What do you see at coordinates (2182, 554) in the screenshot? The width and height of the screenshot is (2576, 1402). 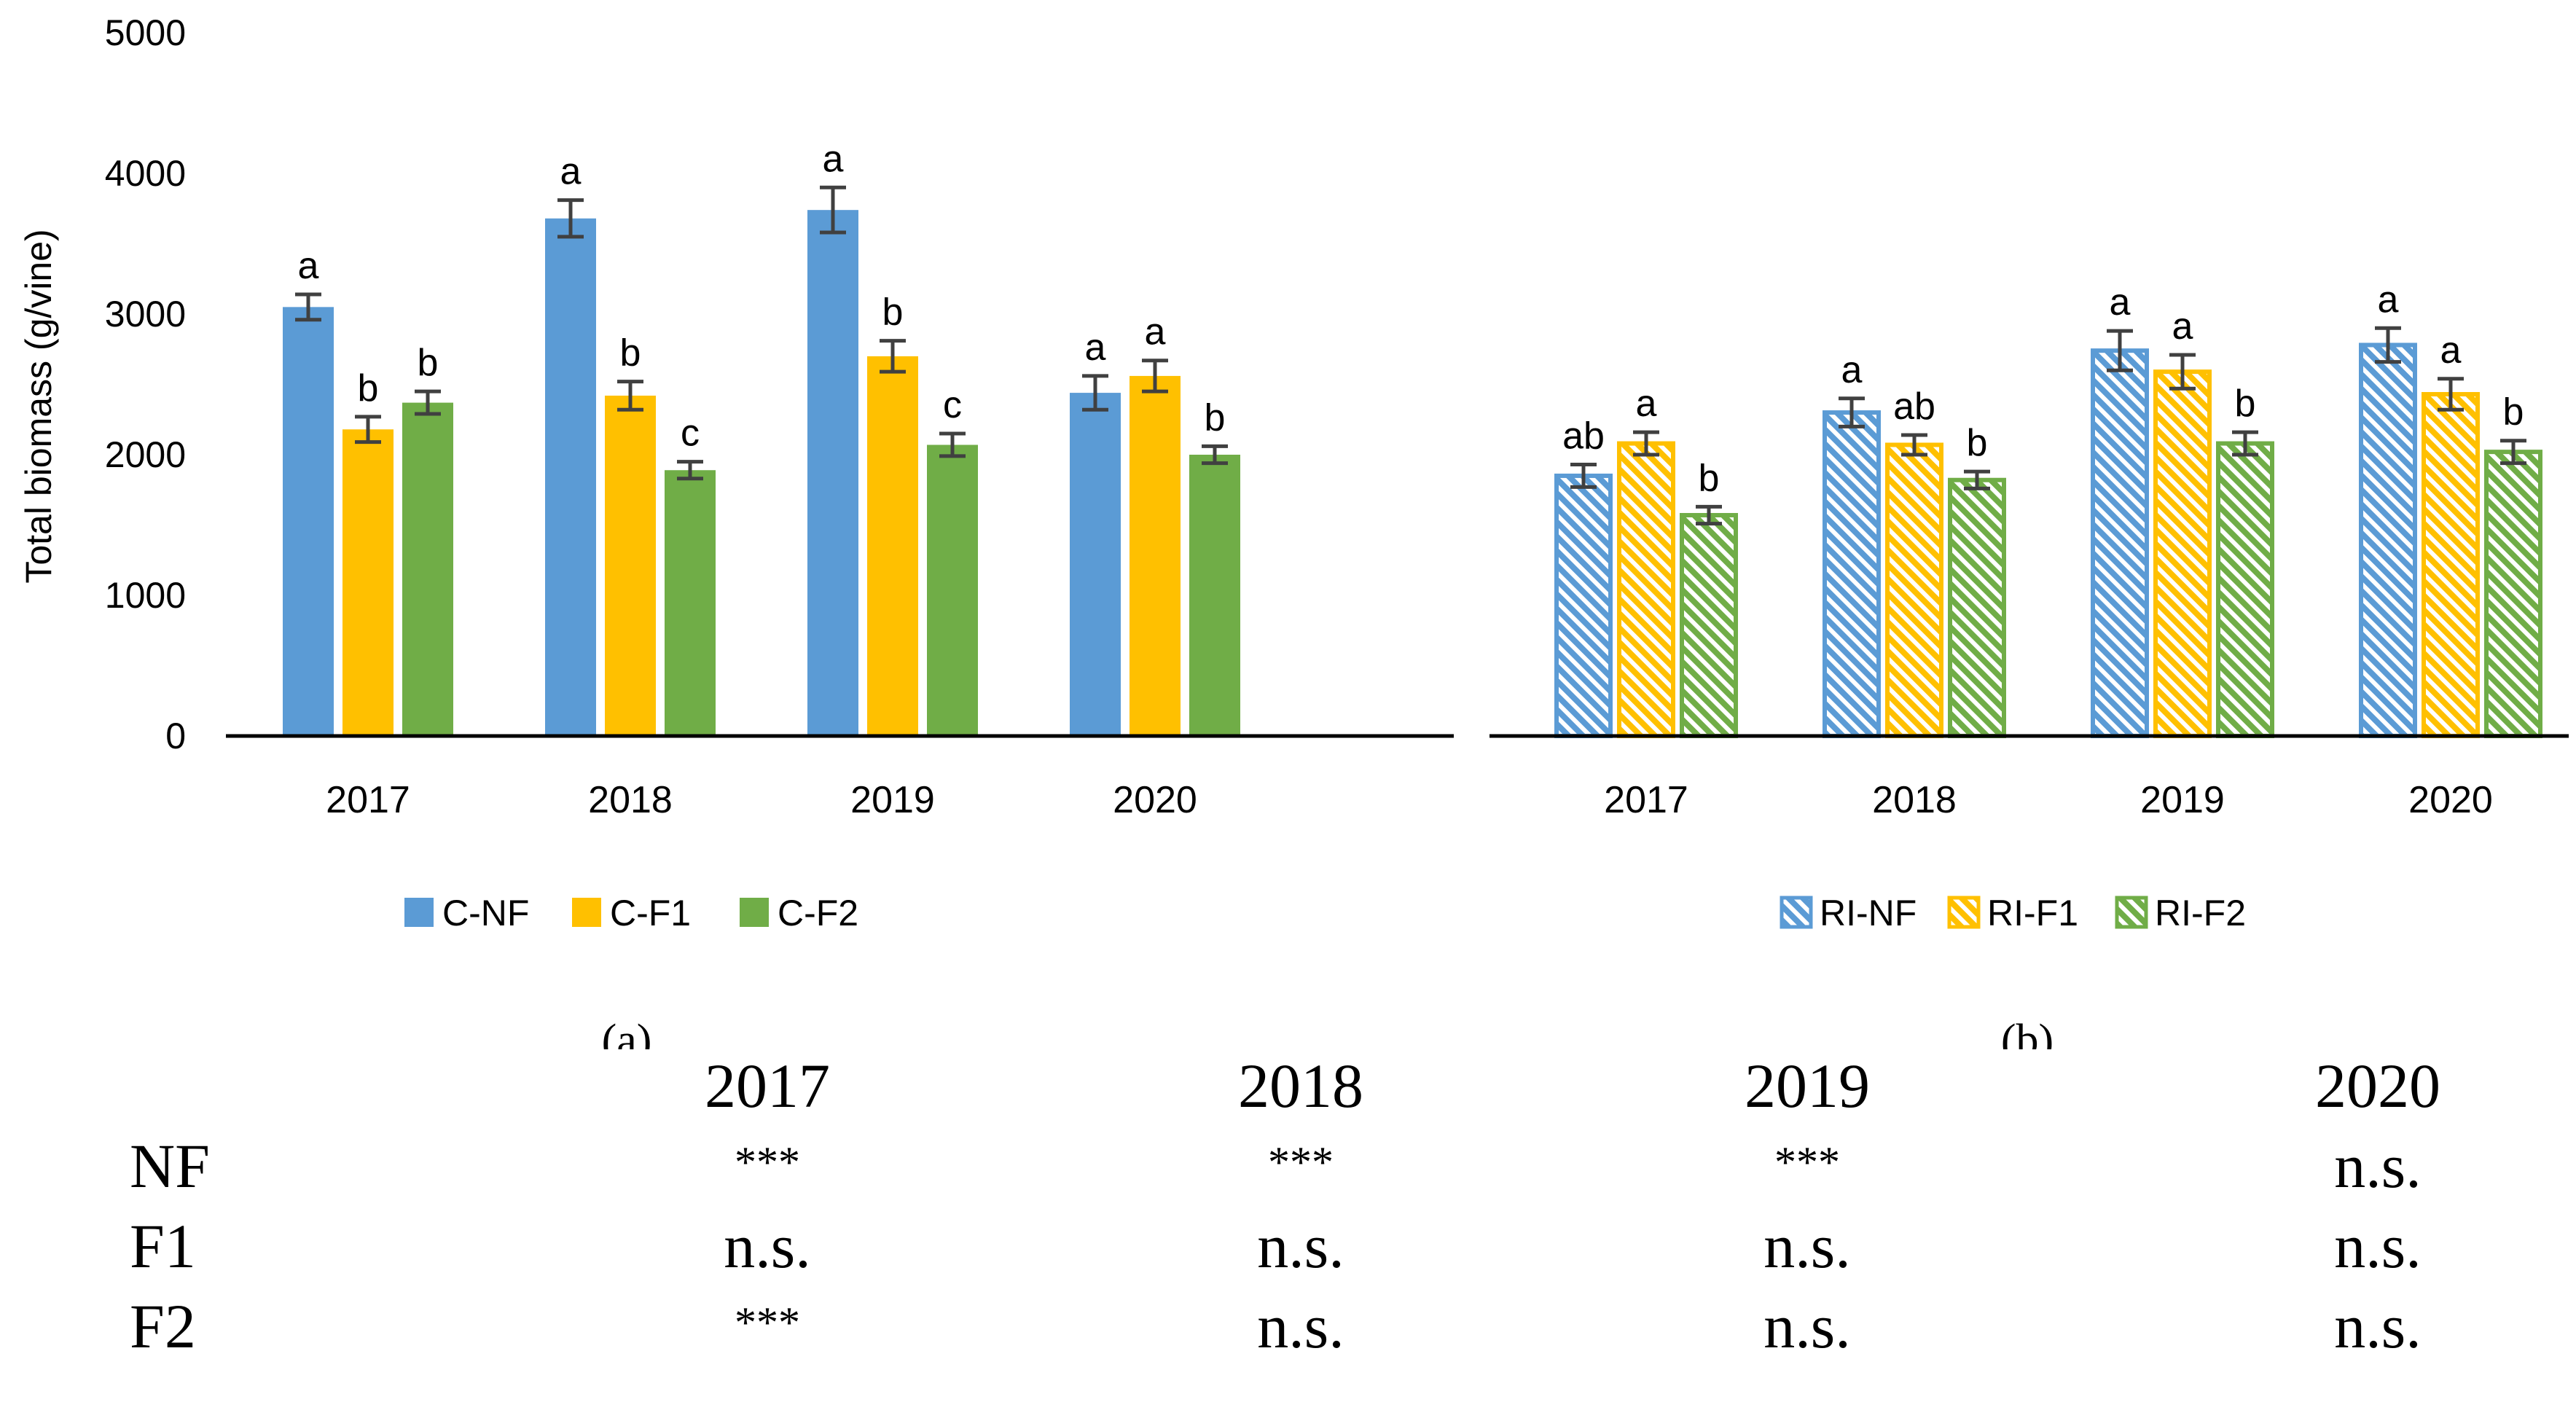 I see `bar-RI-F1-2019` at bounding box center [2182, 554].